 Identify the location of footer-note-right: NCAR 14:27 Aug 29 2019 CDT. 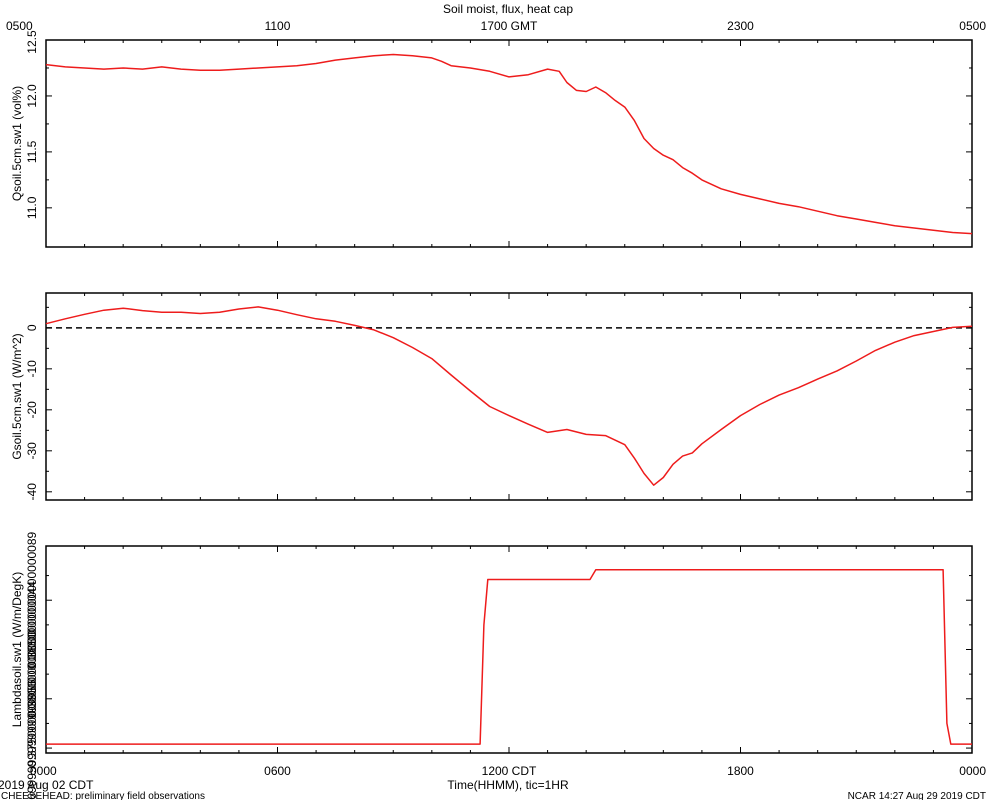
(917, 795).